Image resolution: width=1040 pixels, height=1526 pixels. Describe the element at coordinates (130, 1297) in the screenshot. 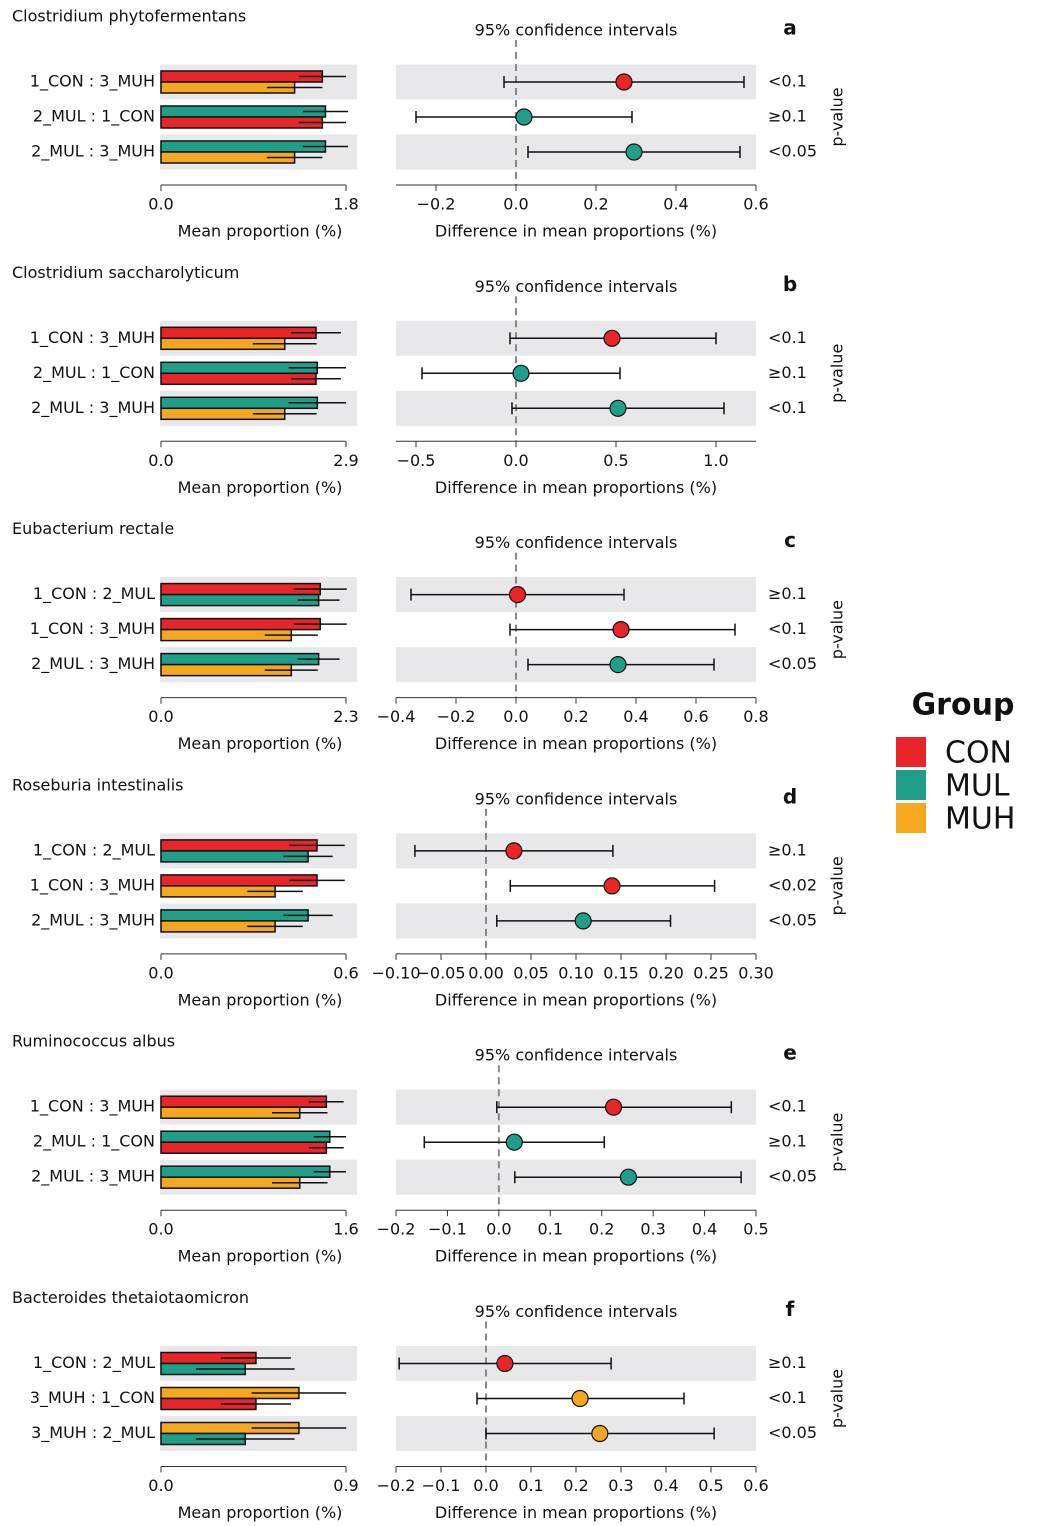

I see `panel-title: Bacteroides thetaiotaomicron` at that location.